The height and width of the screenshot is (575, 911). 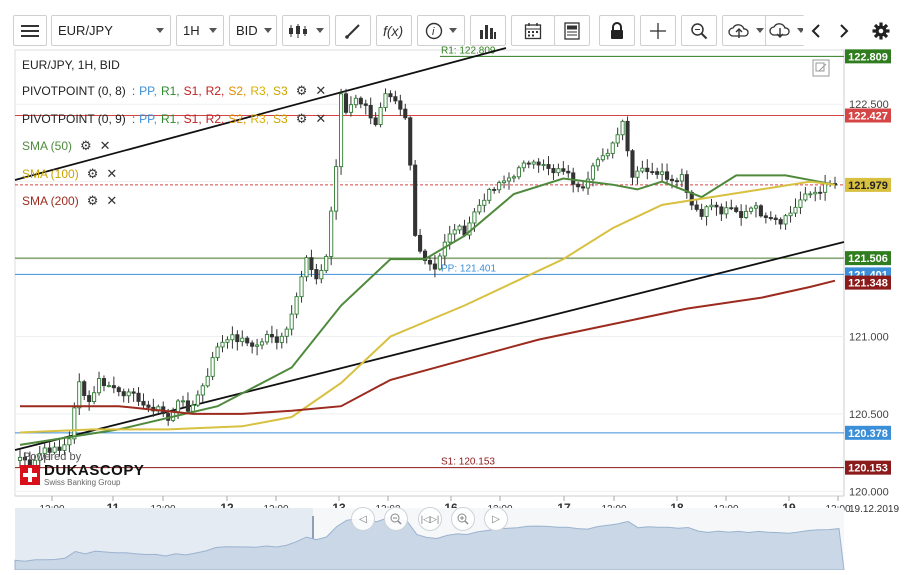 I want to click on zoom-icon, so click(x=699, y=30).